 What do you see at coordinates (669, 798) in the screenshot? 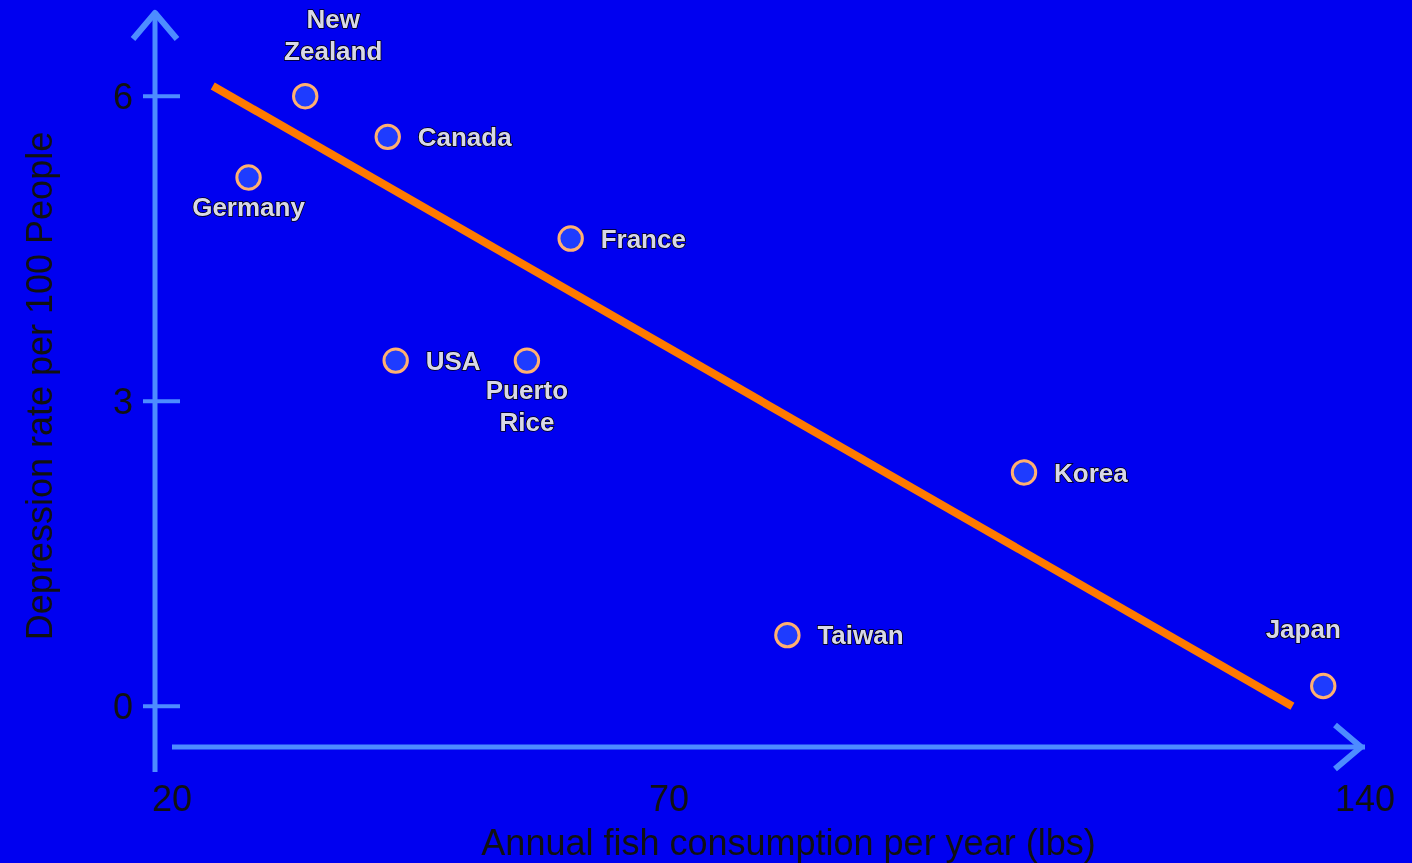
I see `x-tick-label: 70` at bounding box center [669, 798].